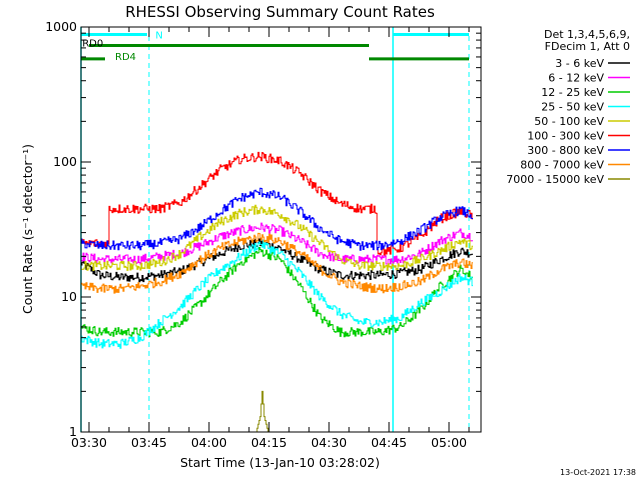  Describe the element at coordinates (579, 63) in the screenshot. I see `legend-label: 3 - 6 keV` at that location.